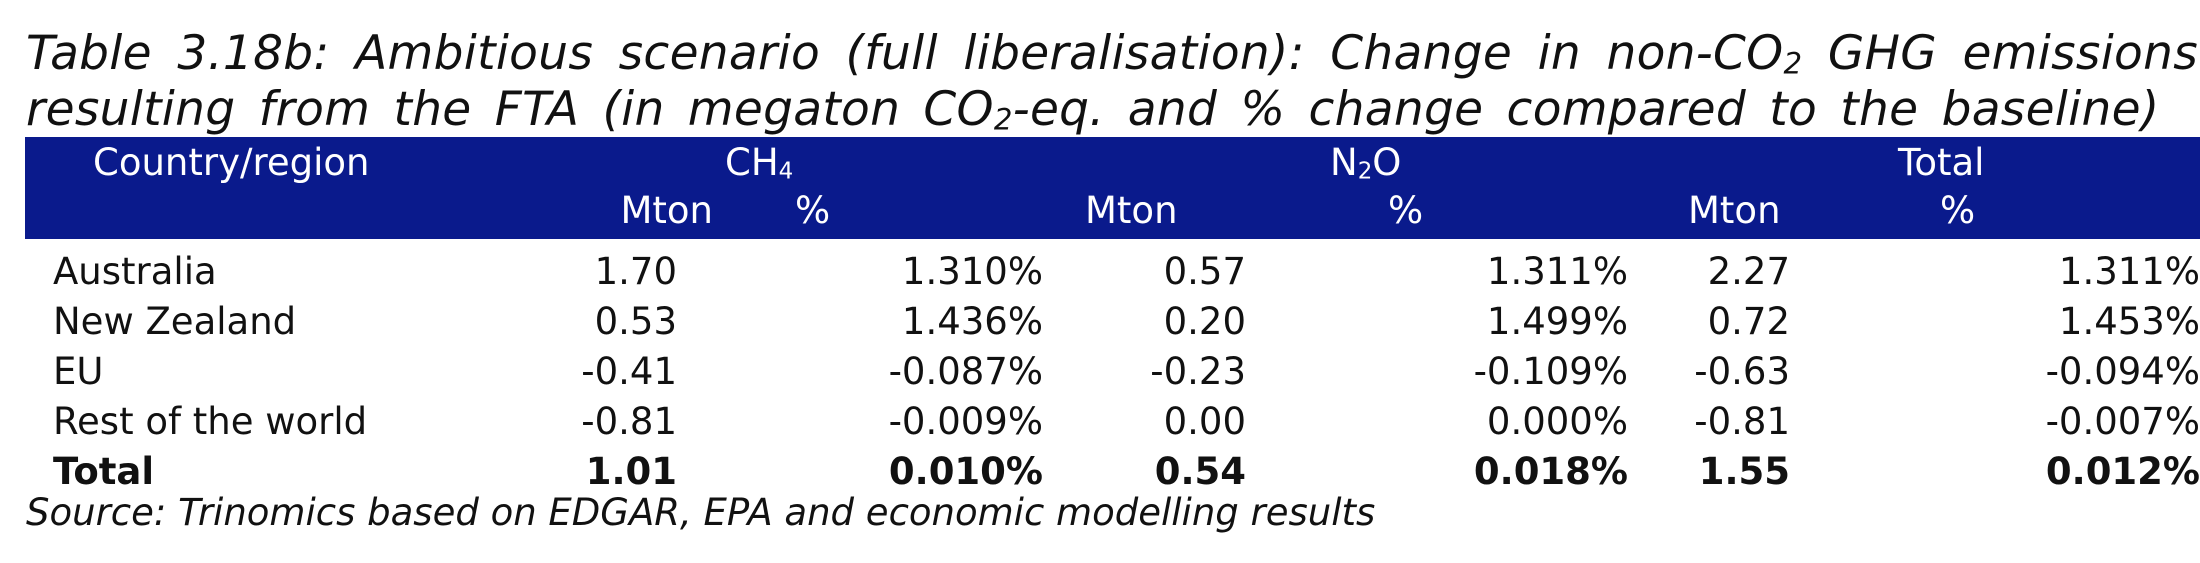  Describe the element at coordinates (965, 371) in the screenshot. I see `cell-ch4-pct: -0.087%` at that location.